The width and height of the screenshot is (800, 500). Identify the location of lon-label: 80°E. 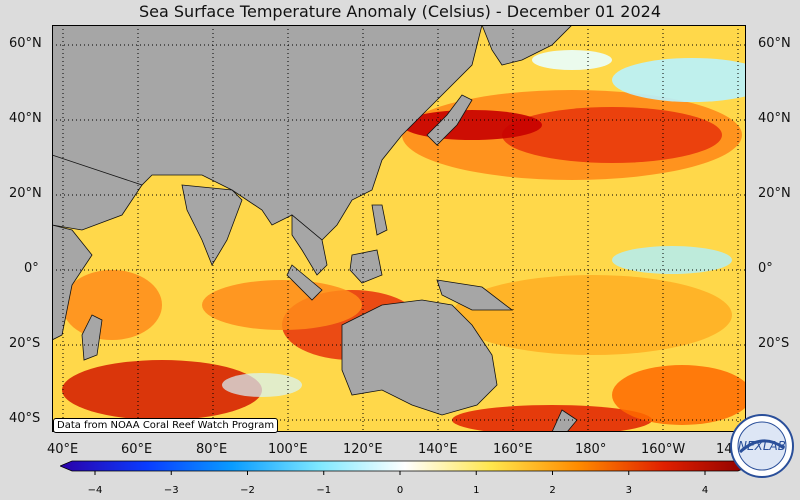
(212, 449).